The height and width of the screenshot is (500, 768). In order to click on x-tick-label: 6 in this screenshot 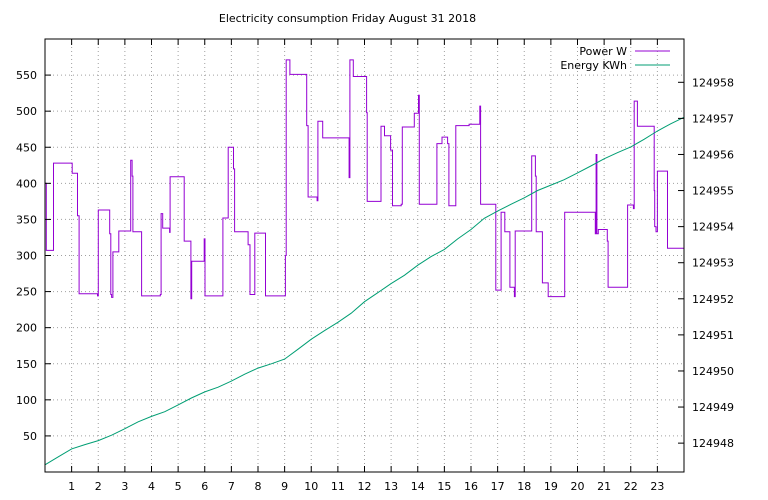, I will do `click(204, 486)`.